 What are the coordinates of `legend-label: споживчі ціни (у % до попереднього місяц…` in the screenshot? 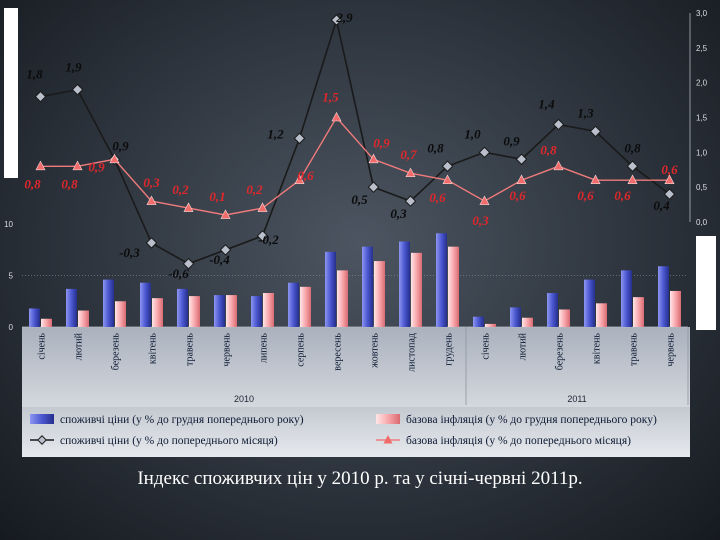 It's located at (169, 441).